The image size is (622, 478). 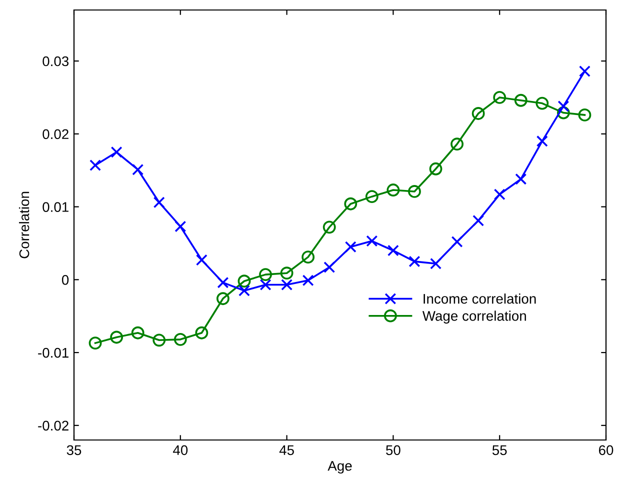 I want to click on y-axis-title: Correlation, so click(x=24, y=225).